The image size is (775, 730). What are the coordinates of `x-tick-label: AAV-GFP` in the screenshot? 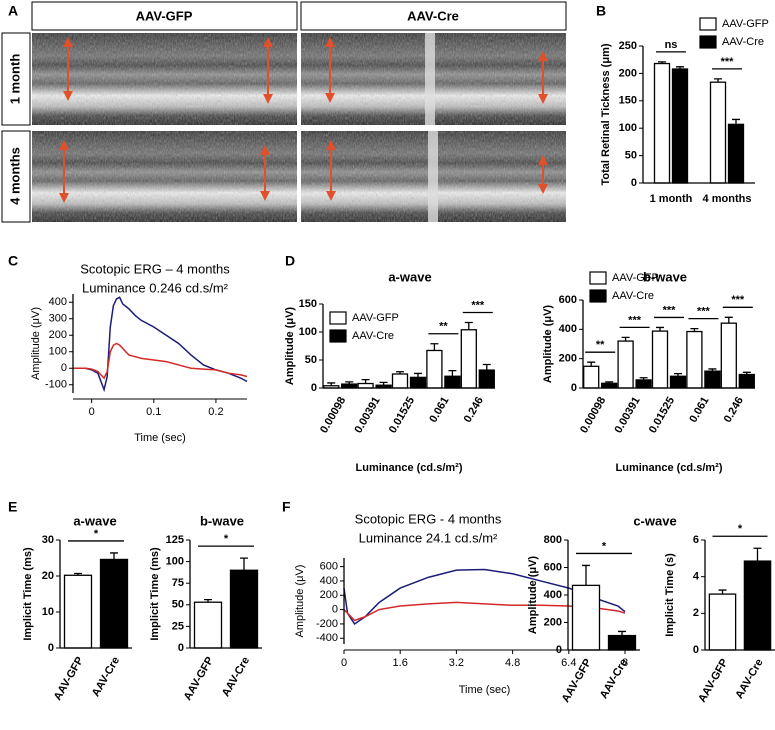 It's located at (713, 681).